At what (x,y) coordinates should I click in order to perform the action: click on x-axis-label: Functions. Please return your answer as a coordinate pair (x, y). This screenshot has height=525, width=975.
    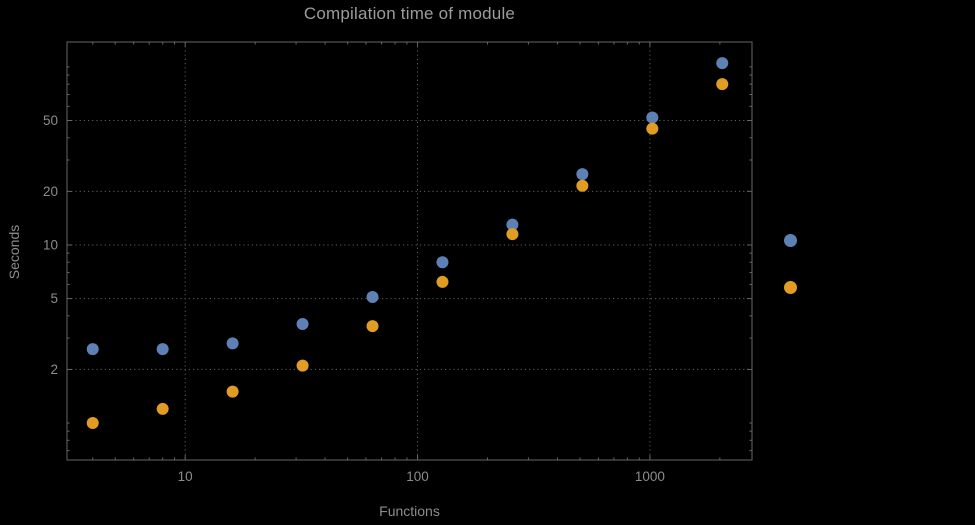
    Looking at the image, I should click on (409, 511).